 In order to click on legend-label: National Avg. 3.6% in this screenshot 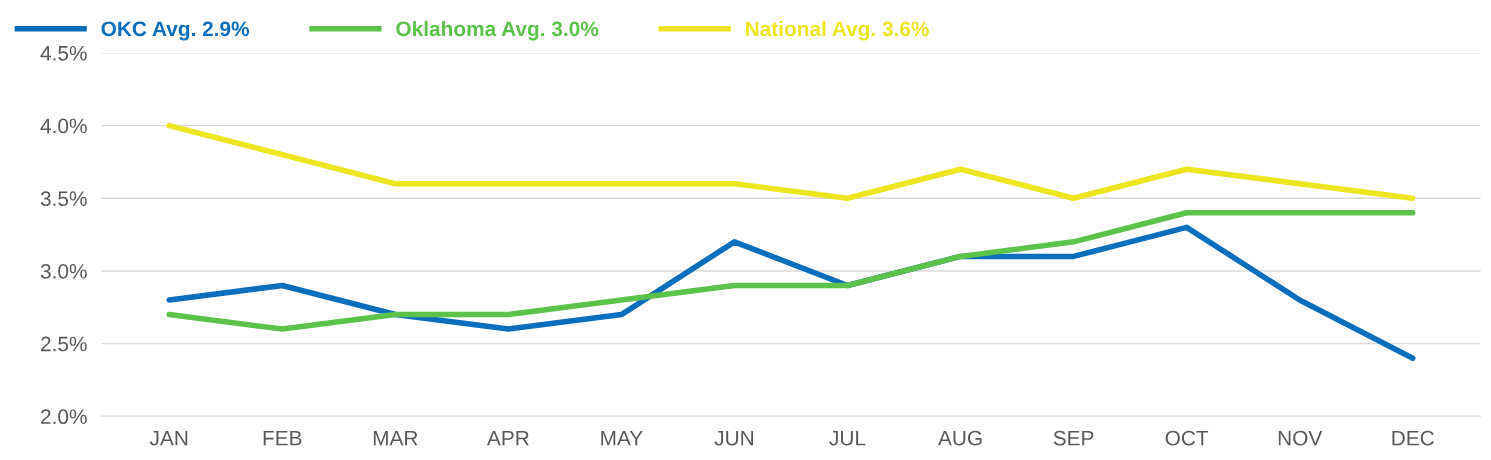, I will do `click(837, 30)`.